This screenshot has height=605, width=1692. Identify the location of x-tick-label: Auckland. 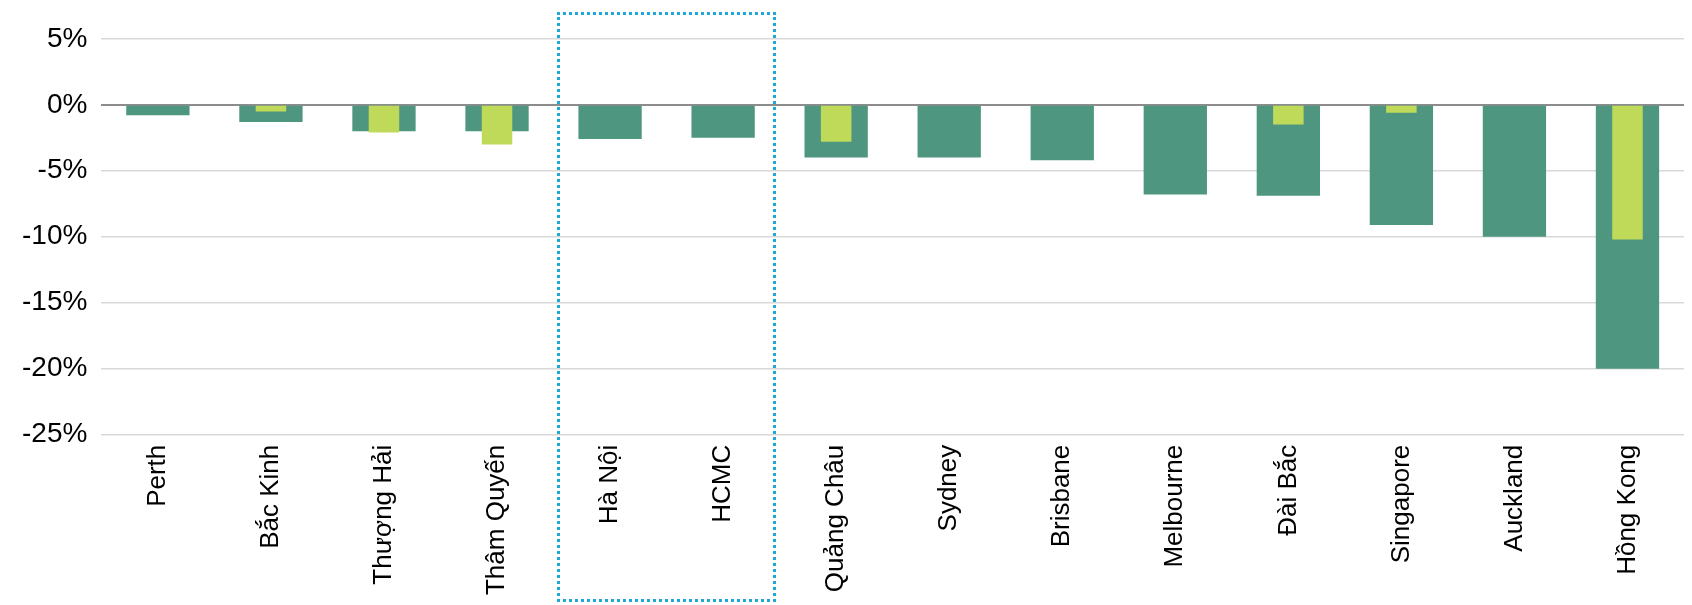
(1512, 498).